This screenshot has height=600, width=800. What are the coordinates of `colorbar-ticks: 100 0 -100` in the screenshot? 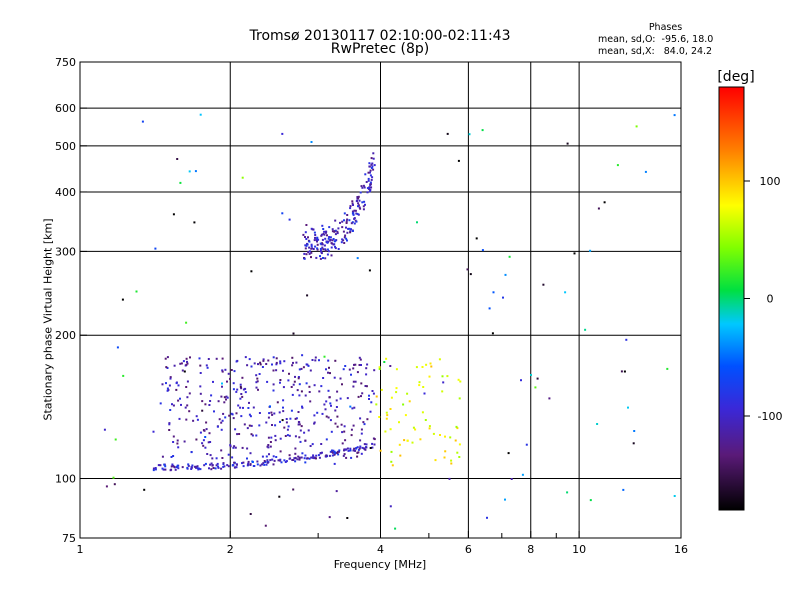 It's located at (763, 299).